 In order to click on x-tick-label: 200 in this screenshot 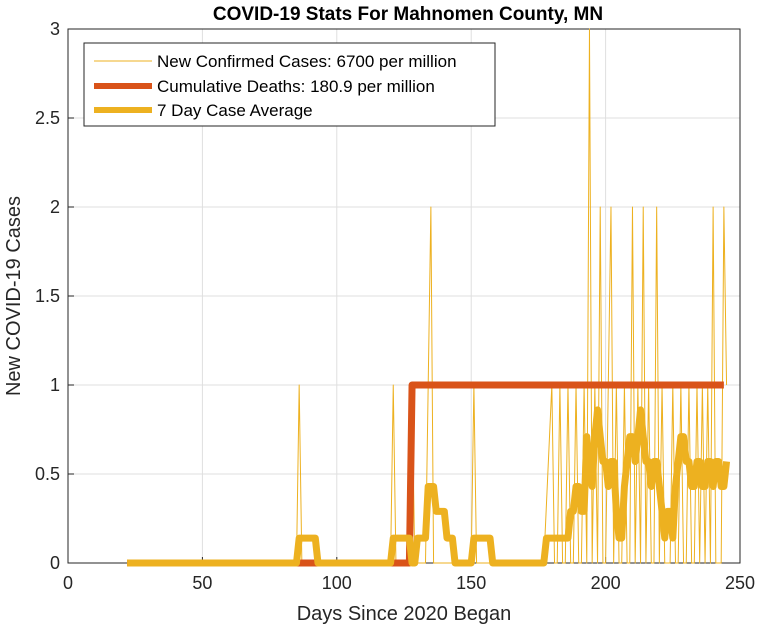, I will do `click(606, 583)`.